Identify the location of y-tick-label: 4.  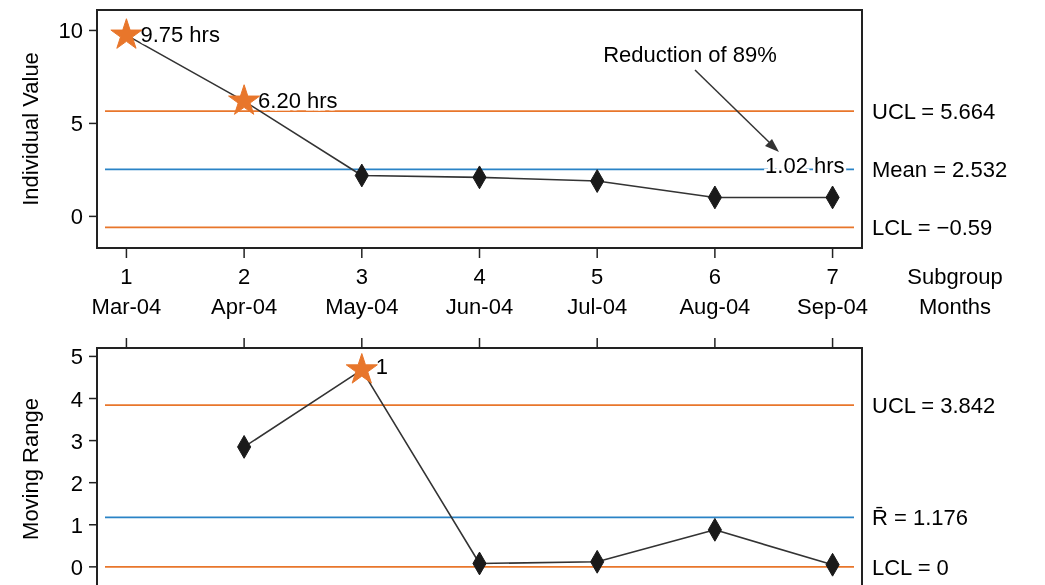
(76, 399).